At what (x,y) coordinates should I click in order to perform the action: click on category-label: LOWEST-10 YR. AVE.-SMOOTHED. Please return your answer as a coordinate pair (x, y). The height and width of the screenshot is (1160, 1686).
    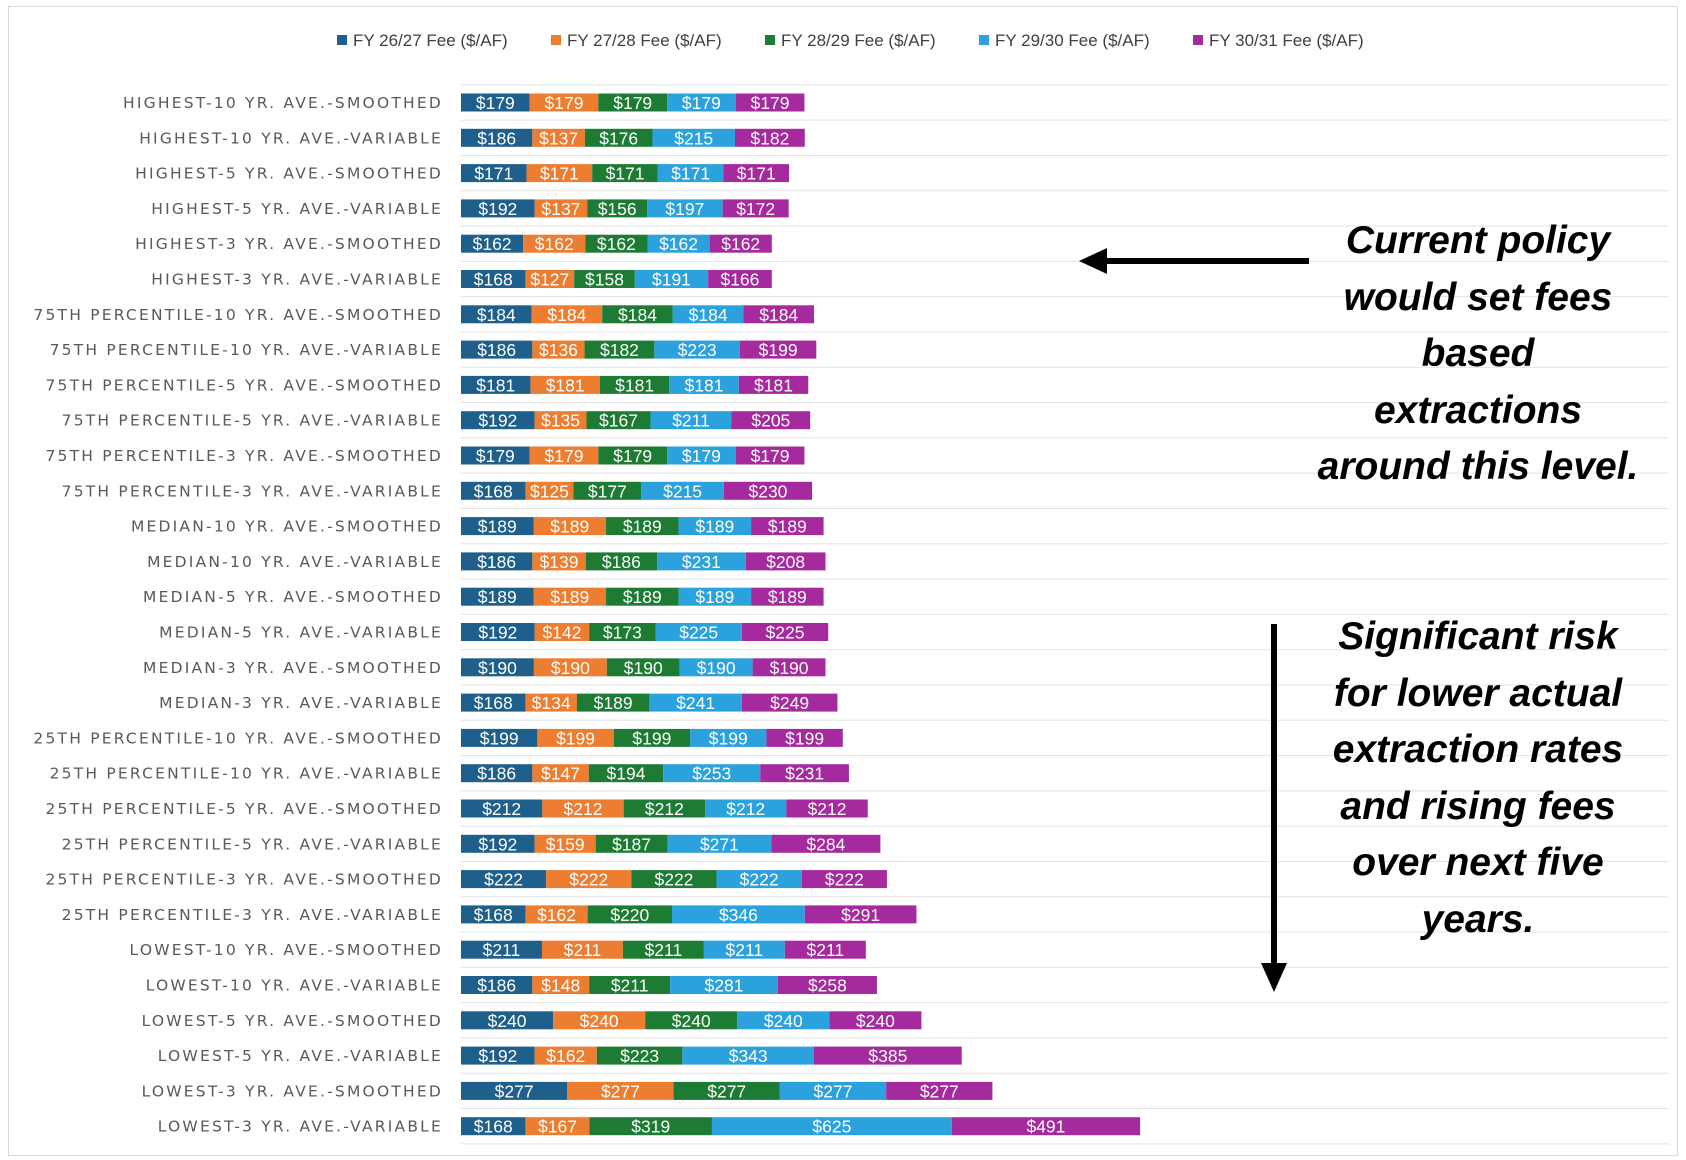
    Looking at the image, I should click on (286, 950).